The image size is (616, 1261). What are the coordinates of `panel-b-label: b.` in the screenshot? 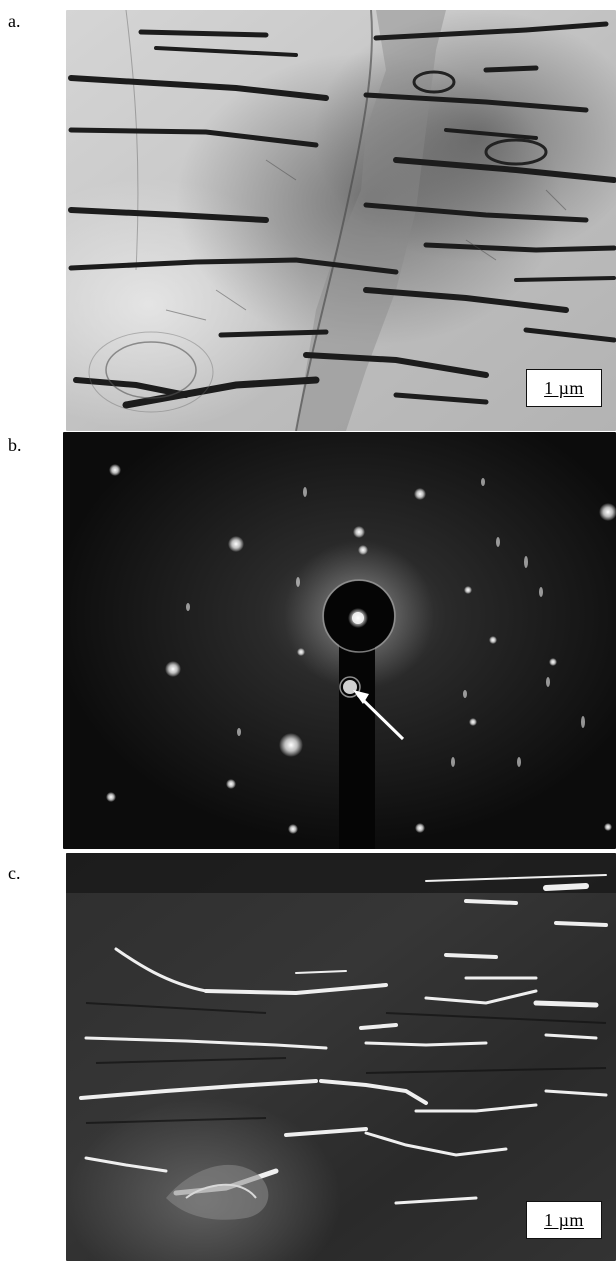 It's located at (15, 445).